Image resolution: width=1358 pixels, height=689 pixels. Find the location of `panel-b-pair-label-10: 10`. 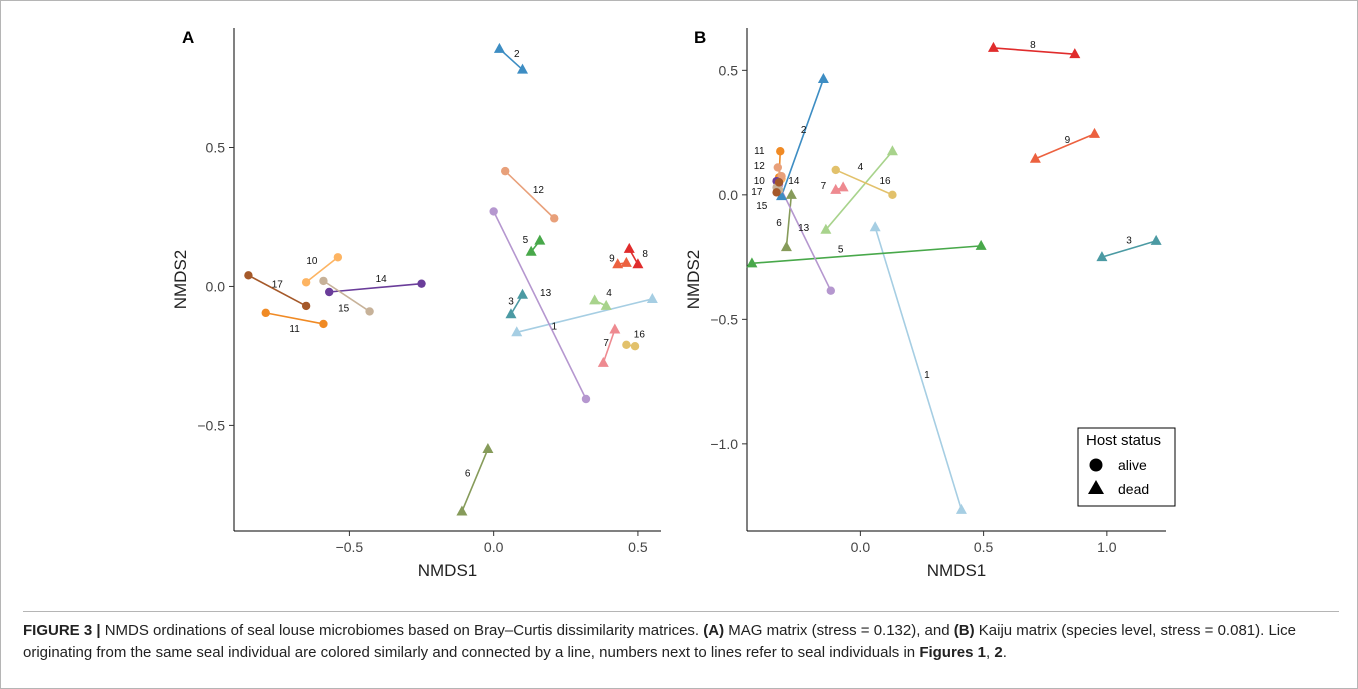

panel-b-pair-label-10: 10 is located at coordinates (760, 181).